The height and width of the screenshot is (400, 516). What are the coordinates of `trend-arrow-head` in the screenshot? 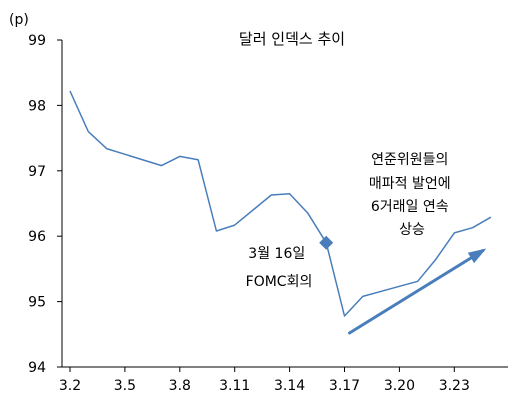 It's located at (477, 256).